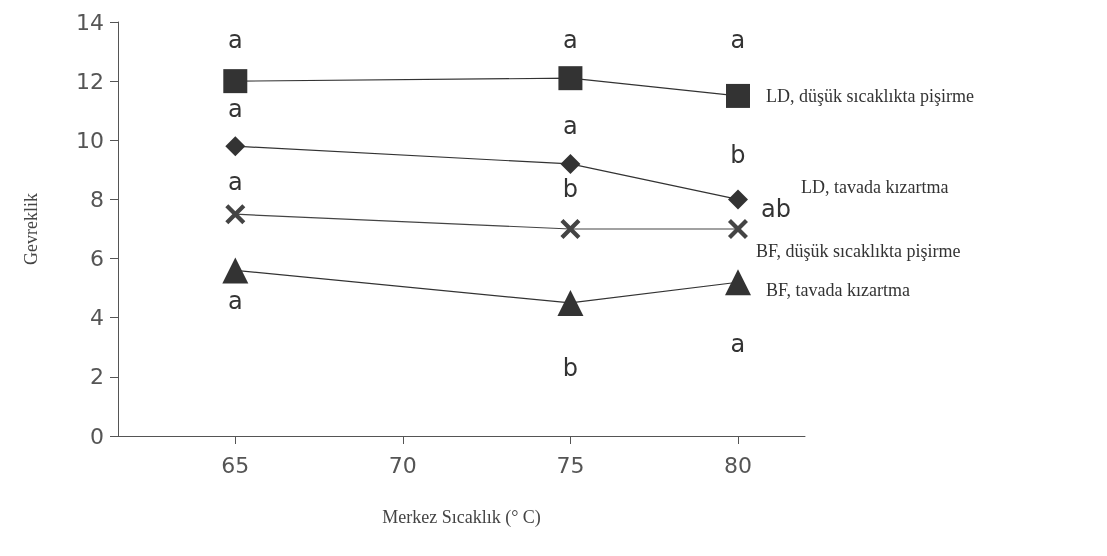  I want to click on series-label: LD, düşük sıcaklıkta pişirme, so click(869, 95).